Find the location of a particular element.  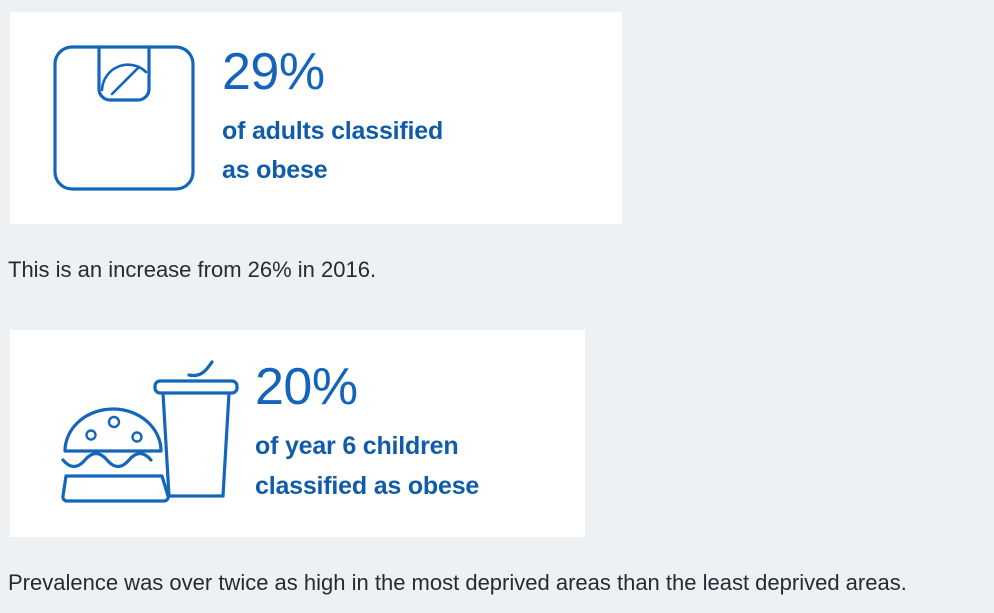

stat-card-adults-text: 29% of adults classified as obese is located at coordinates (422, 118).